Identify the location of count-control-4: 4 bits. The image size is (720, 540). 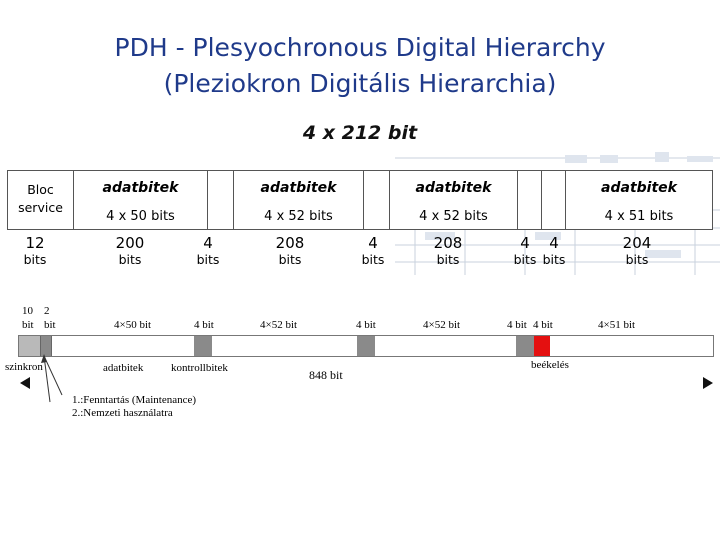
(554, 251).